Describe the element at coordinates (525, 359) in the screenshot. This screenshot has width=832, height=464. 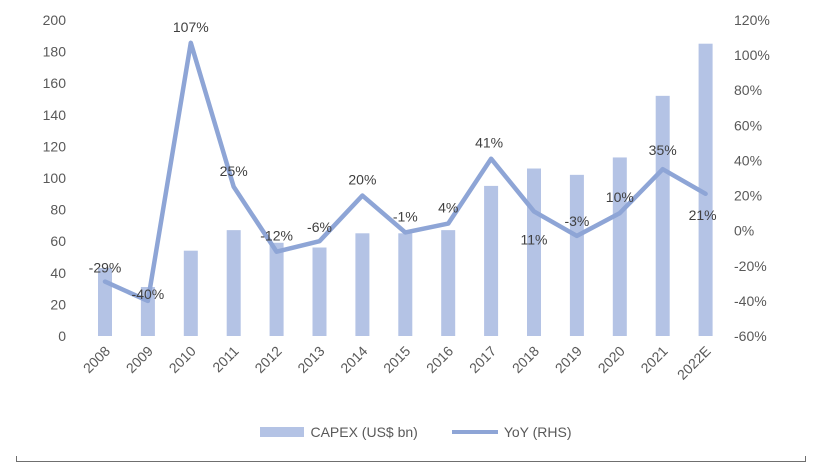
I see `x-axis-tick-label: 2018` at that location.